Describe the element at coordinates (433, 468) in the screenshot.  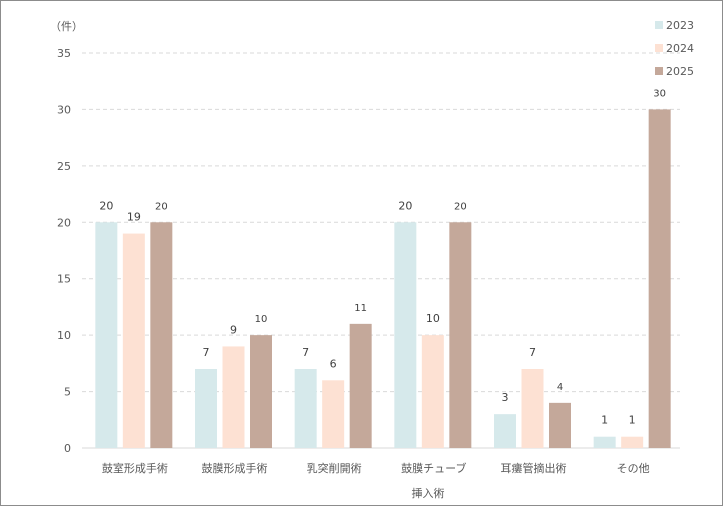
I see `x-category-label: 鼓膜チューブ` at that location.